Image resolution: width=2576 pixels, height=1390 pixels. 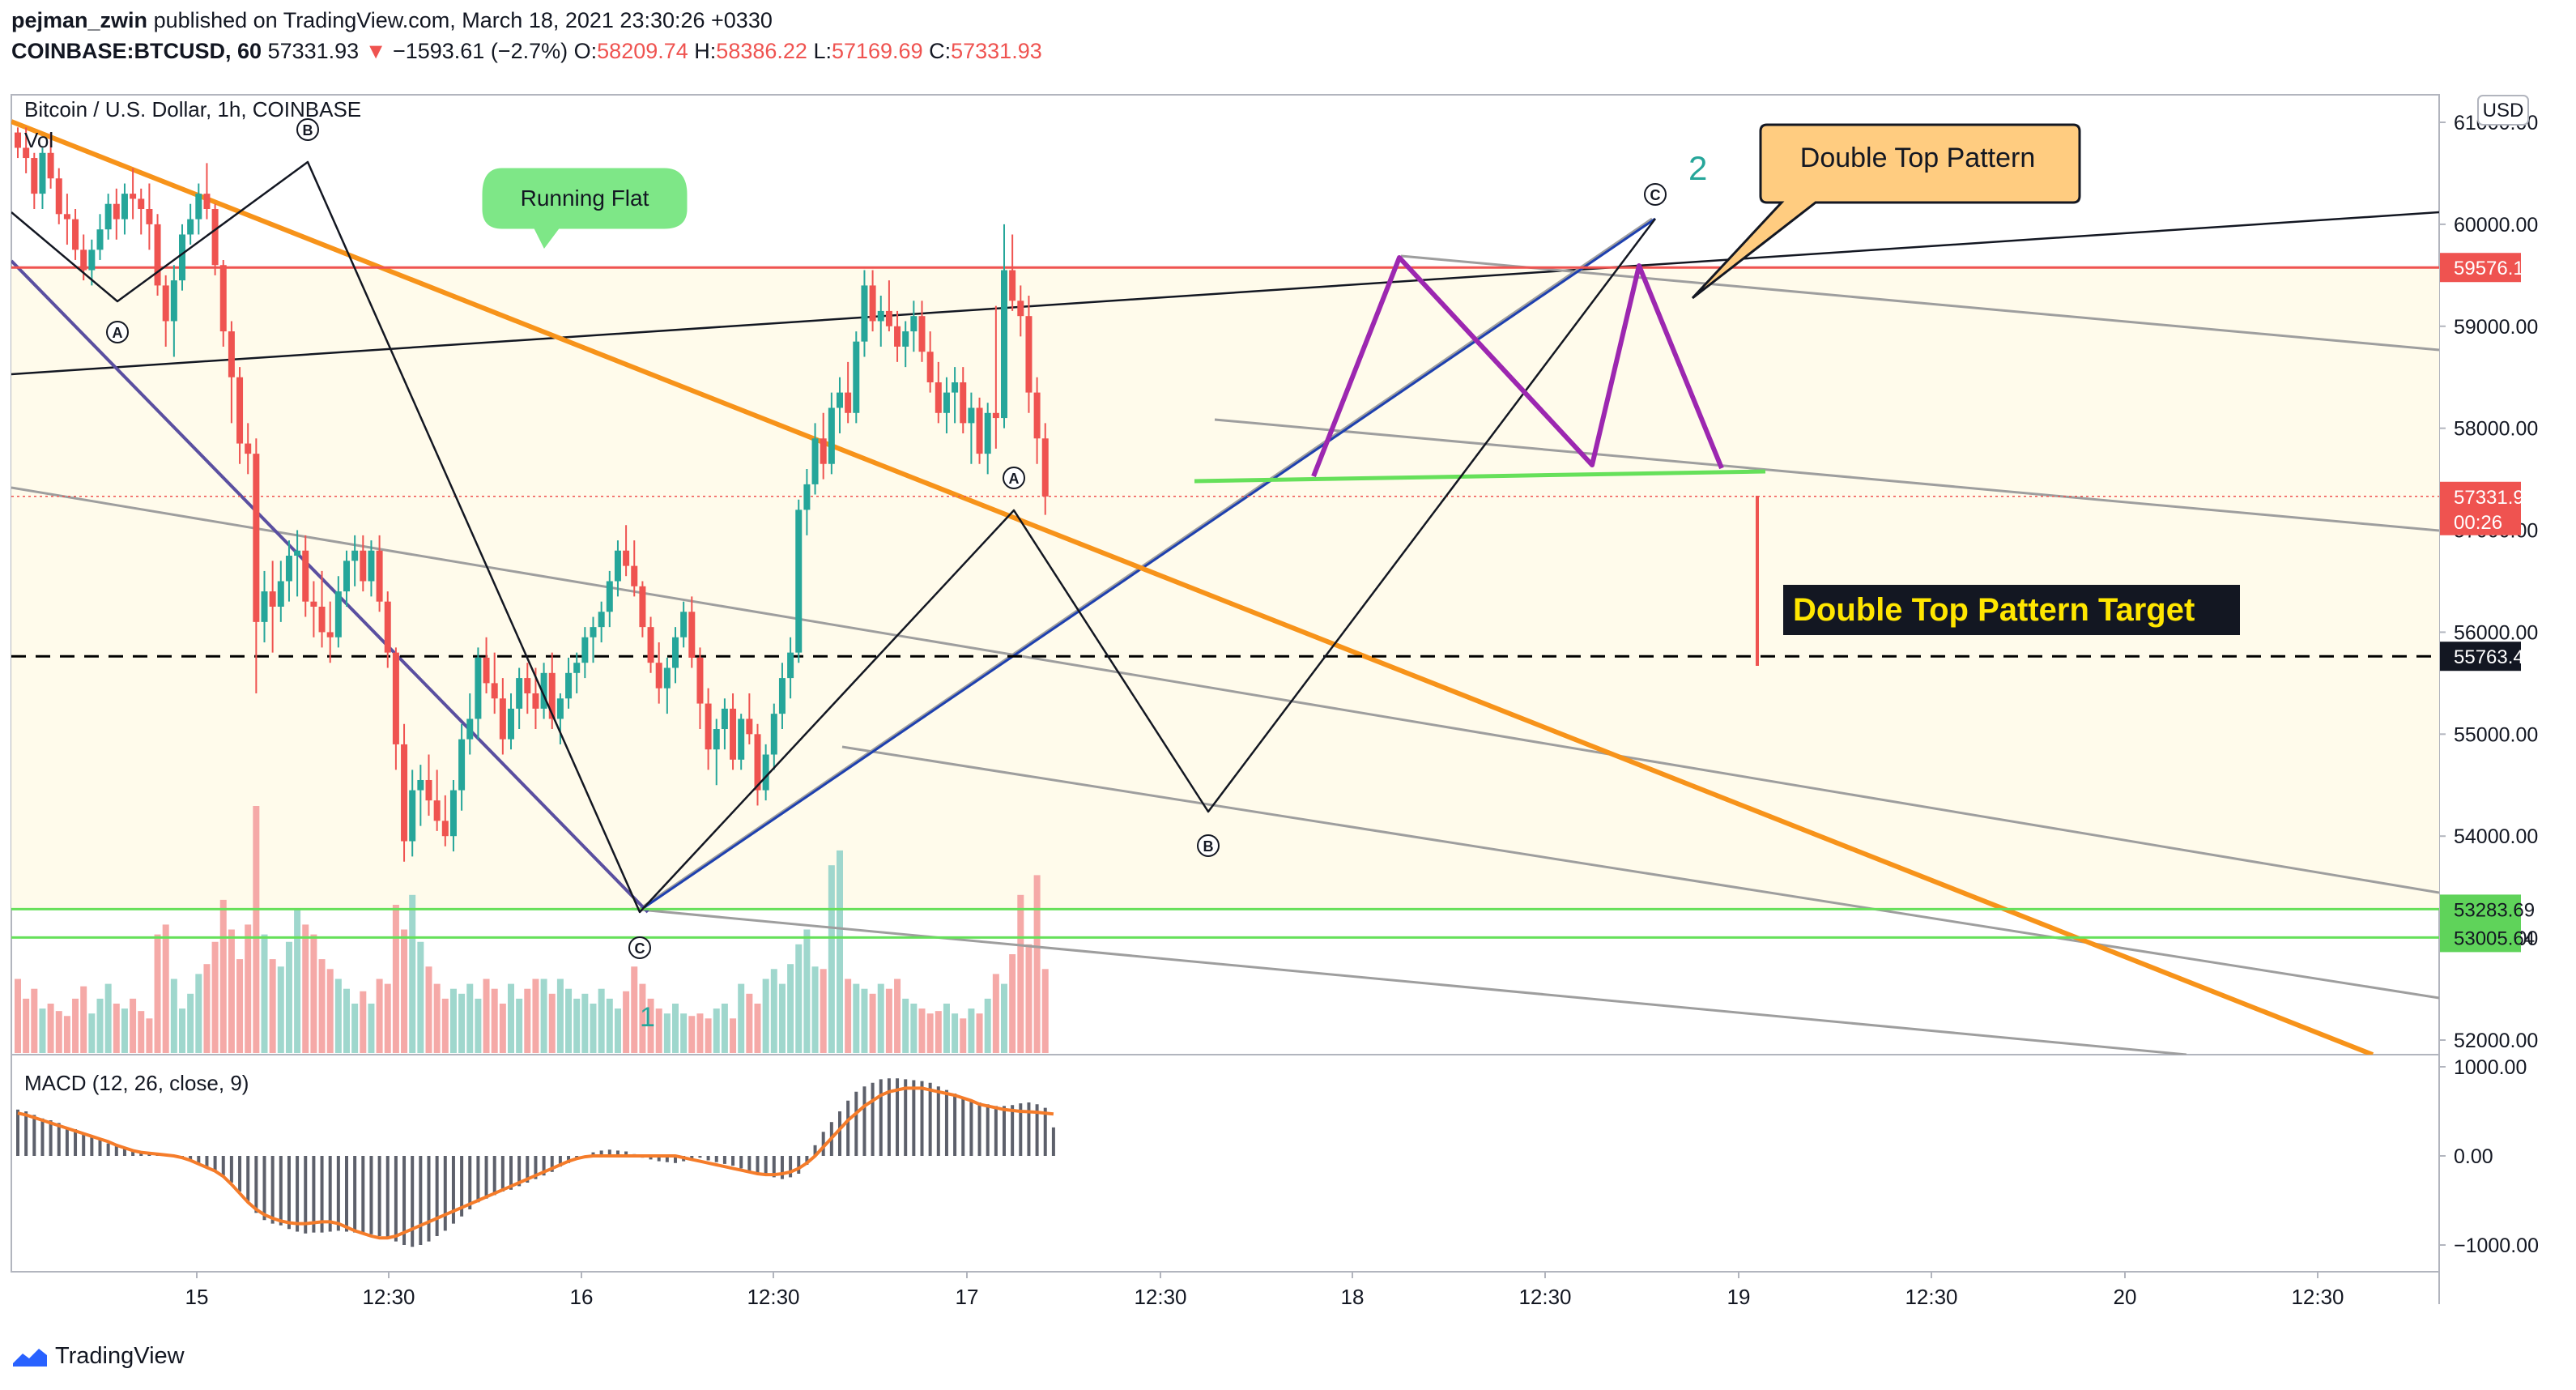 I want to click on time-tick-label: 15, so click(x=197, y=1297).